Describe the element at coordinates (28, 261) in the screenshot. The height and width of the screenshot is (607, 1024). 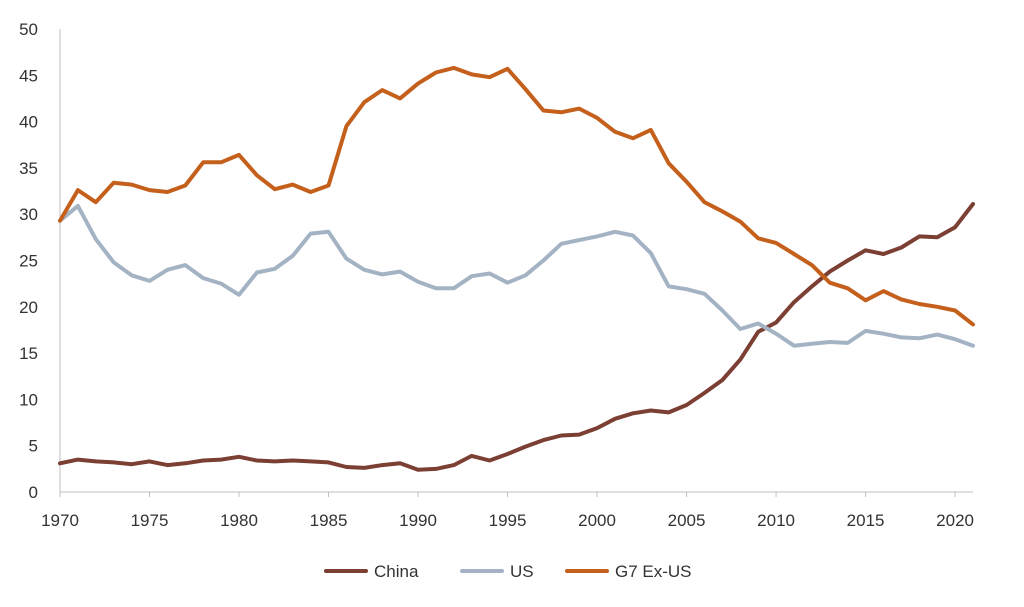
I see `y-tick-label: 25` at that location.